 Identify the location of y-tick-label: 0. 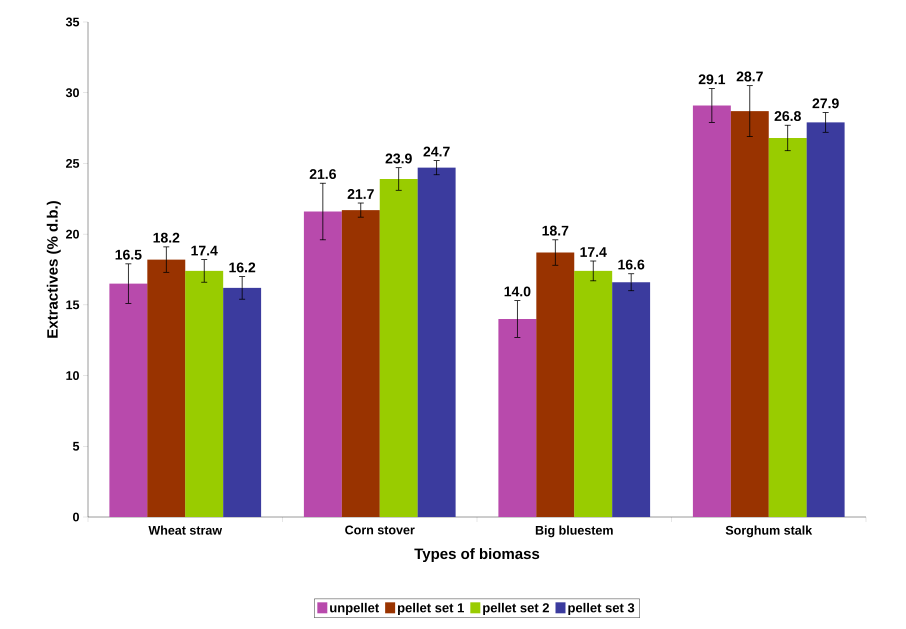
(76, 517).